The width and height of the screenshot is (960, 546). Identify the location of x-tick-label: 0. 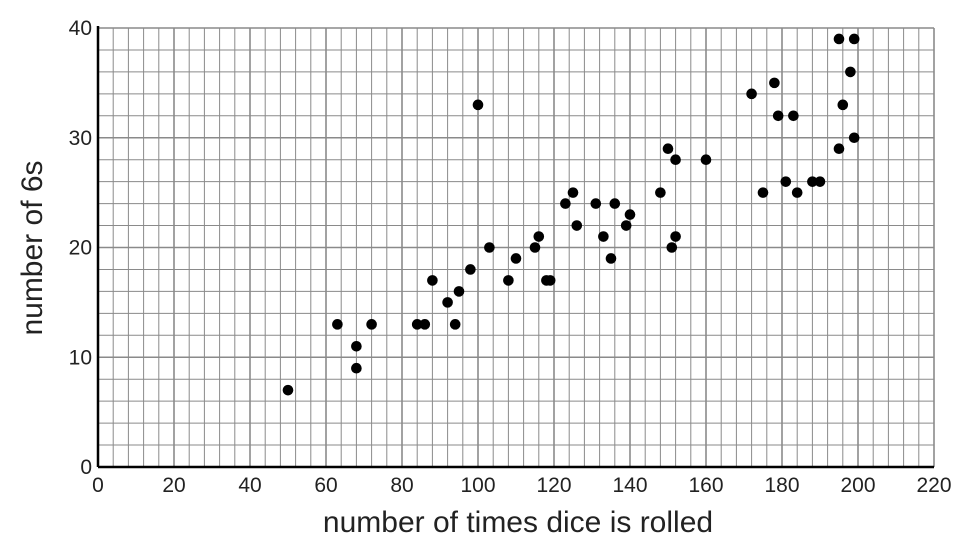
(98, 485).